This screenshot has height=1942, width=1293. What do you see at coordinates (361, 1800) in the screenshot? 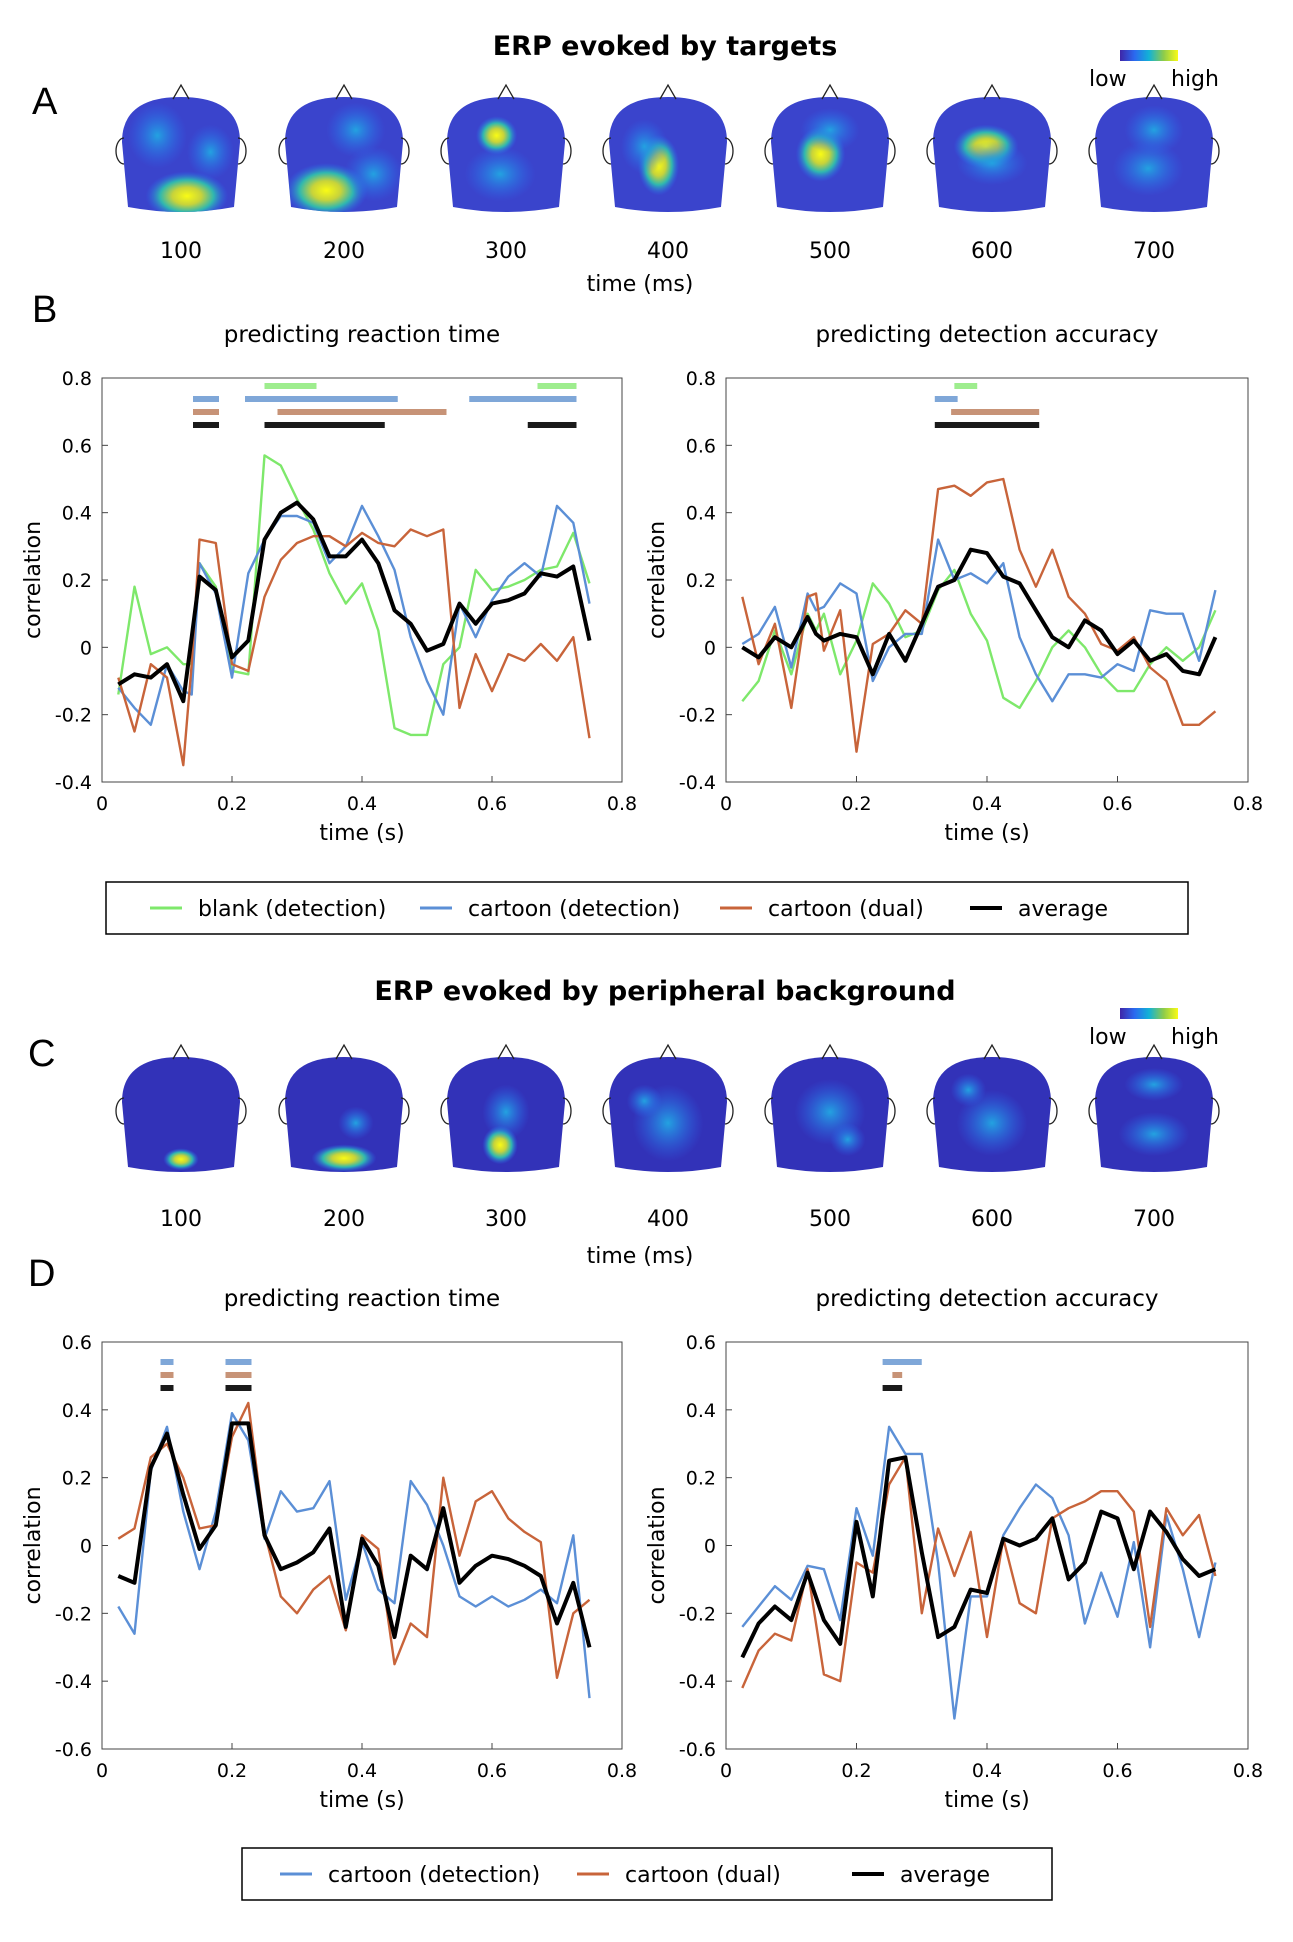
I see `x-axis-label: time (s)` at bounding box center [361, 1800].